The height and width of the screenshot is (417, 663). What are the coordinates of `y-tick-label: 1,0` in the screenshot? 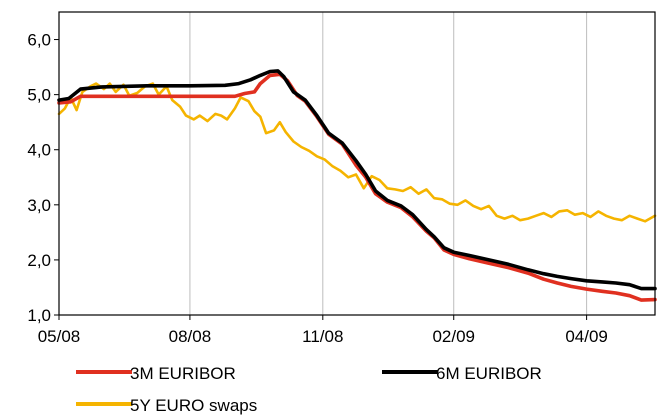 It's located at (39, 315).